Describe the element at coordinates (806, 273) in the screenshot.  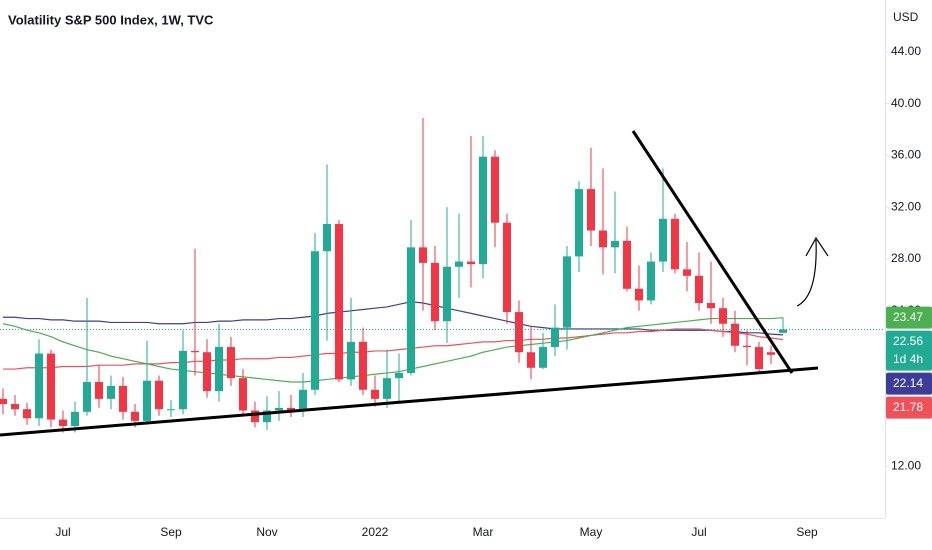
I see `arrow` at that location.